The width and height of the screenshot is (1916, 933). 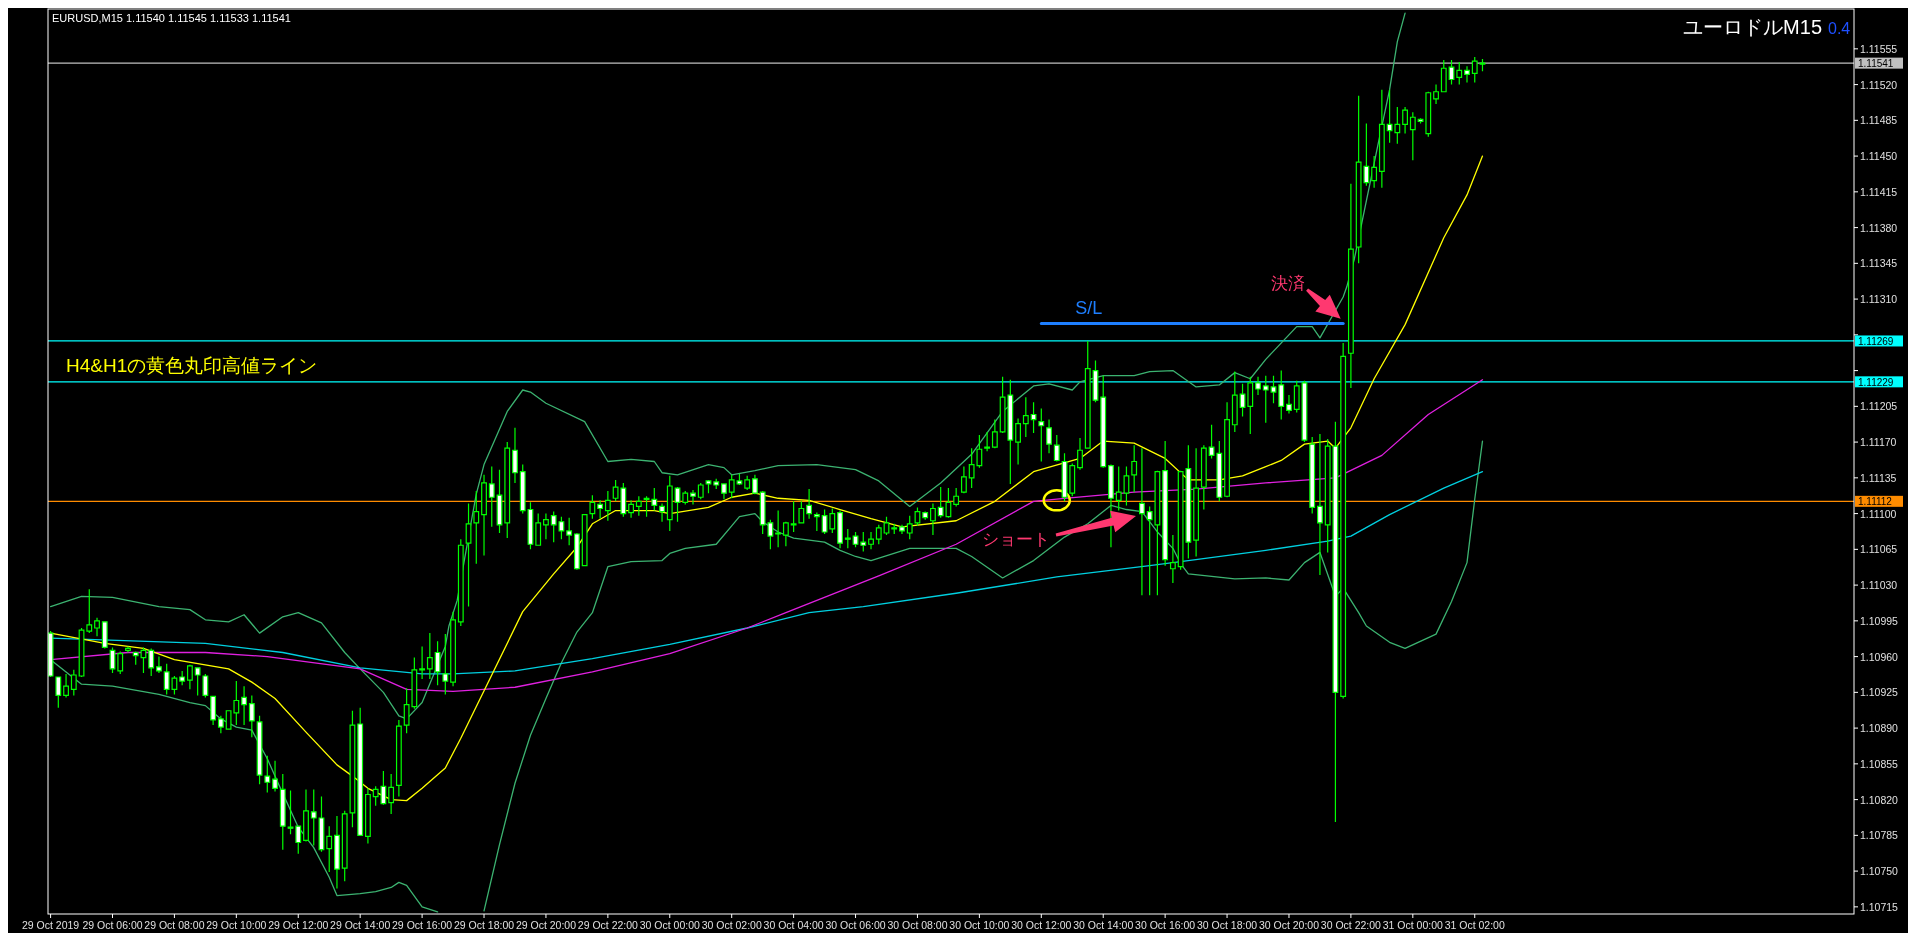 I want to click on y-tick-label: 1.11450, so click(x=1879, y=156).